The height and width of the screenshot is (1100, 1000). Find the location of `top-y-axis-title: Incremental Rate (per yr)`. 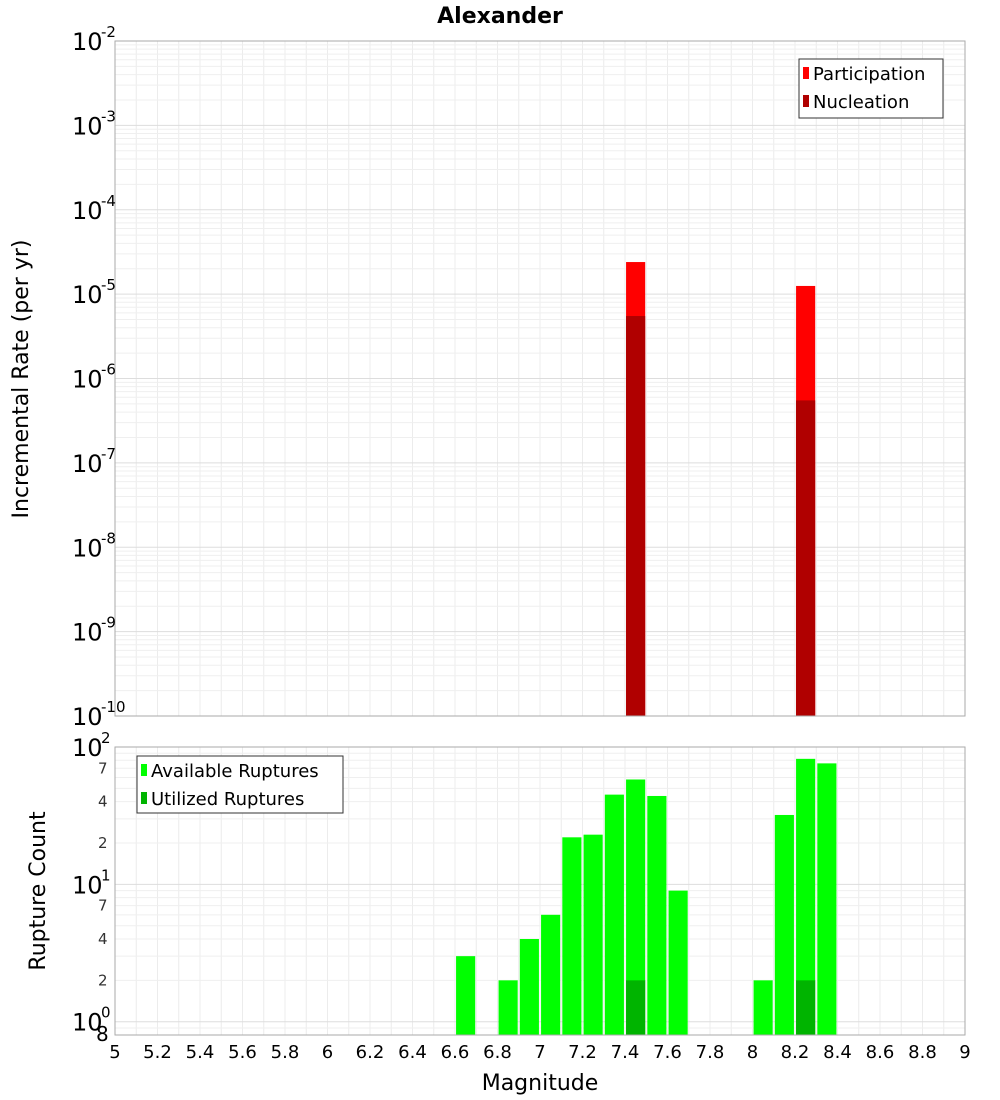

top-y-axis-title: Incremental Rate (per yr) is located at coordinates (21, 379).